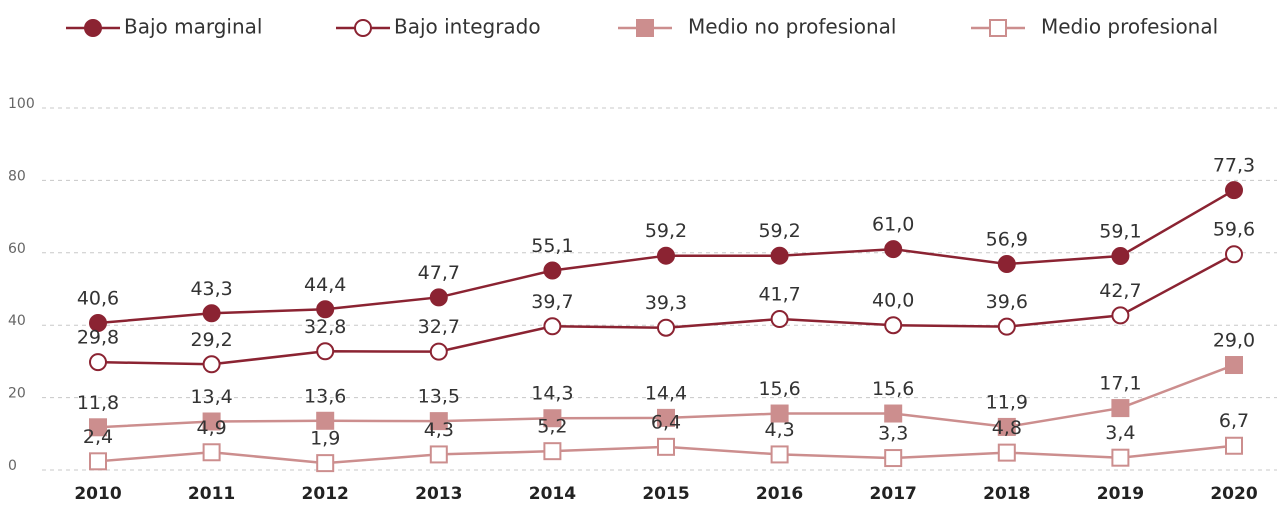  What do you see at coordinates (98, 299) in the screenshot?
I see `data-label: 40,6` at bounding box center [98, 299].